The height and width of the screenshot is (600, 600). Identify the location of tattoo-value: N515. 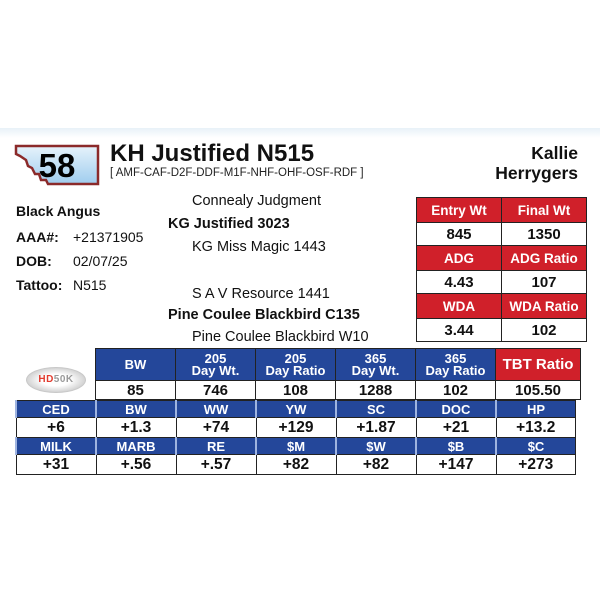
(90, 285).